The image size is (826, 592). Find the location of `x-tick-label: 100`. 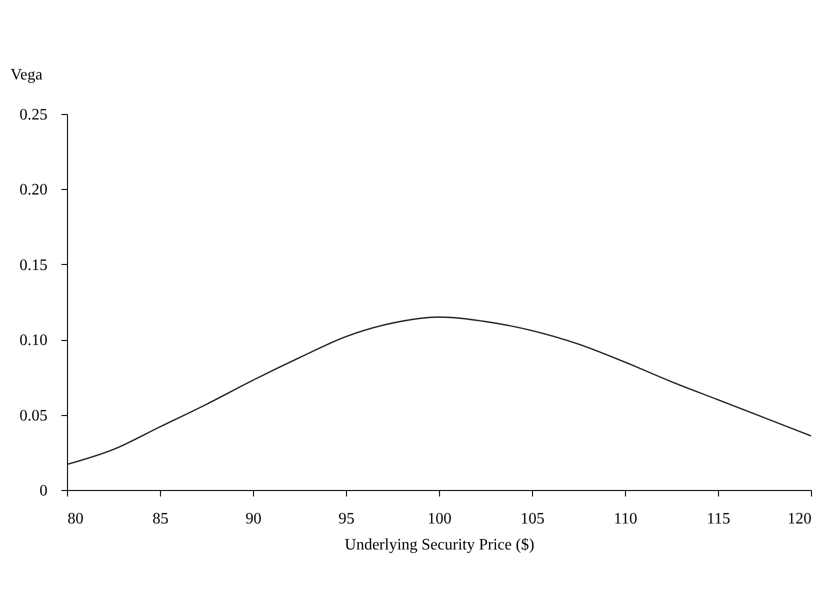

x-tick-label: 100 is located at coordinates (440, 519).